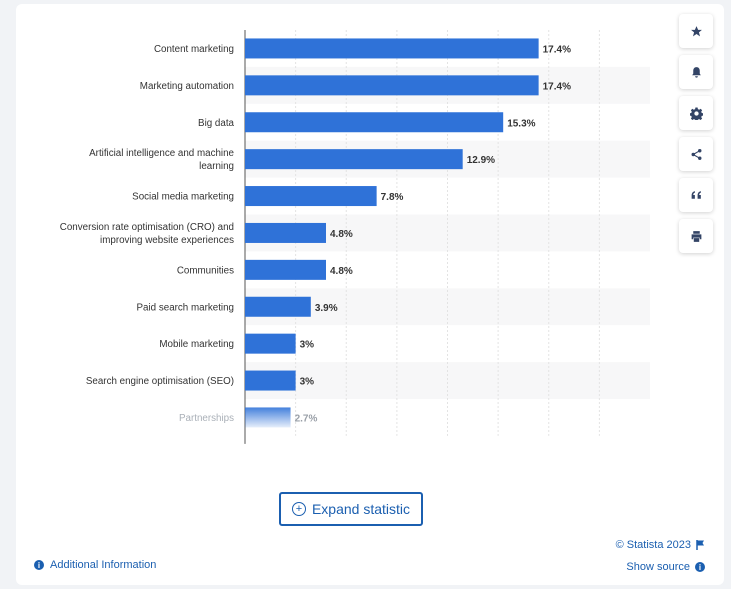 The image size is (731, 589). I want to click on copyright-label: © Statista 2023, so click(653, 545).